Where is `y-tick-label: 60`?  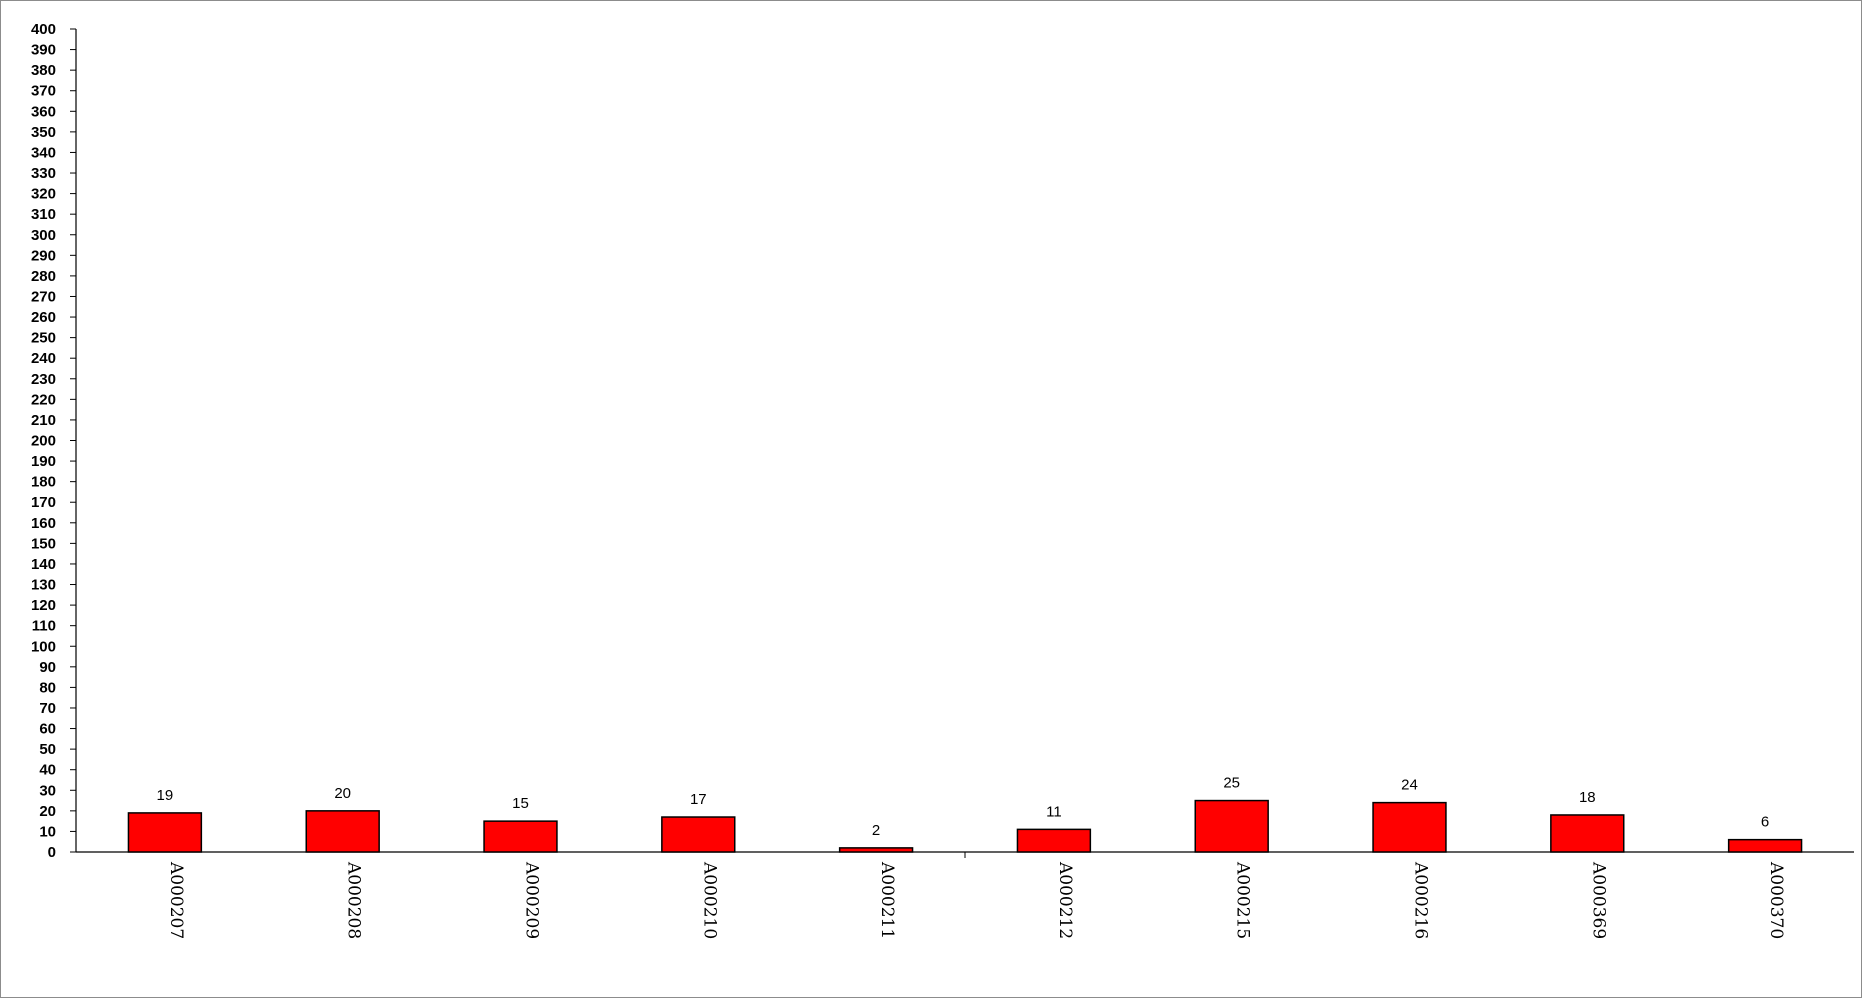 y-tick-label: 60 is located at coordinates (47, 729).